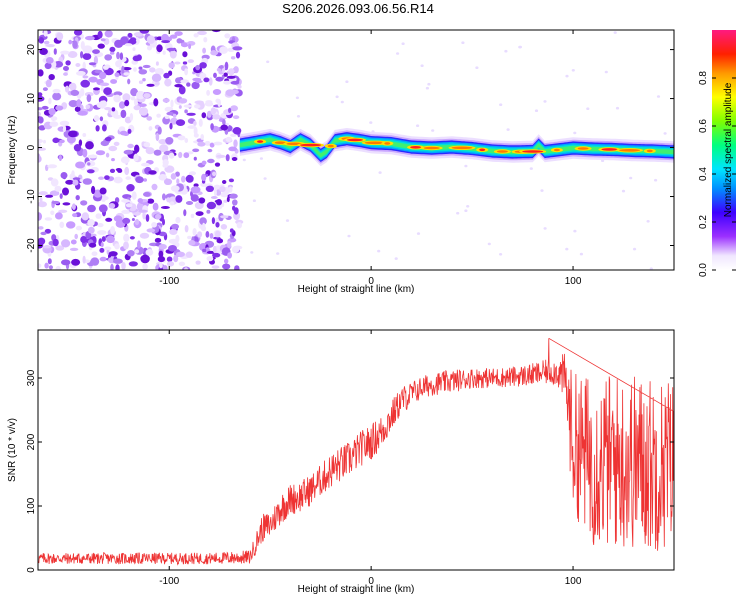 The image size is (750, 600). What do you see at coordinates (169, 281) in the screenshot?
I see `x-tick-label: -100` at bounding box center [169, 281].